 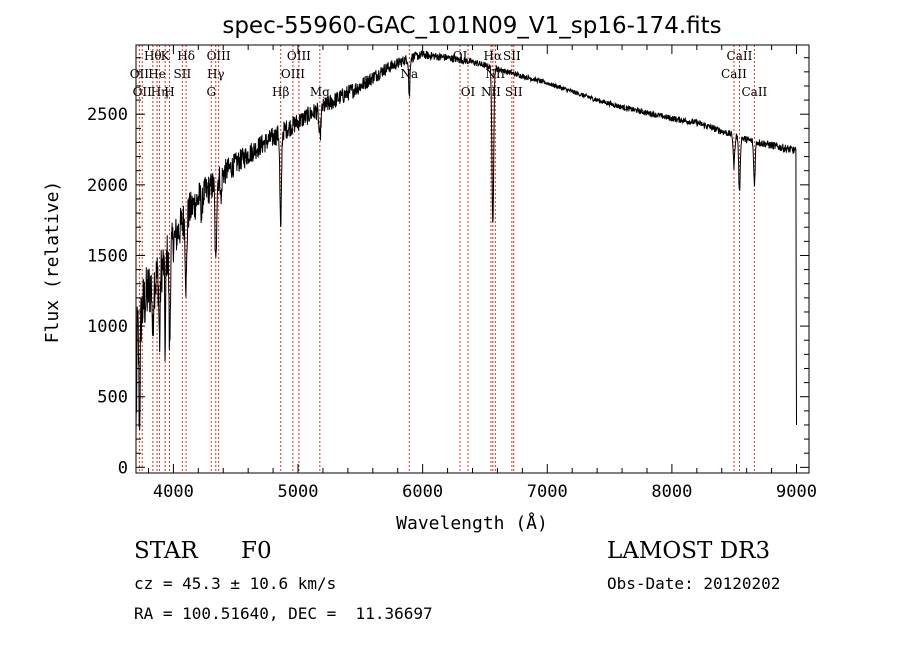 What do you see at coordinates (123, 468) in the screenshot?
I see `y-tick-label: 0` at bounding box center [123, 468].